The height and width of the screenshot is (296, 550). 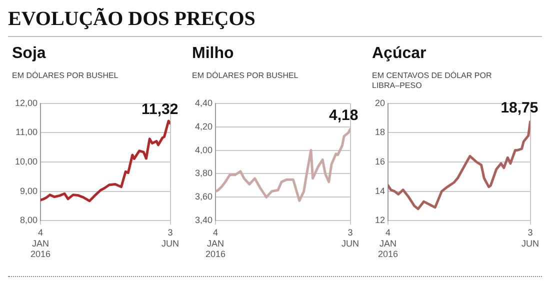 I want to click on y-tick-label: 12, so click(x=380, y=220).